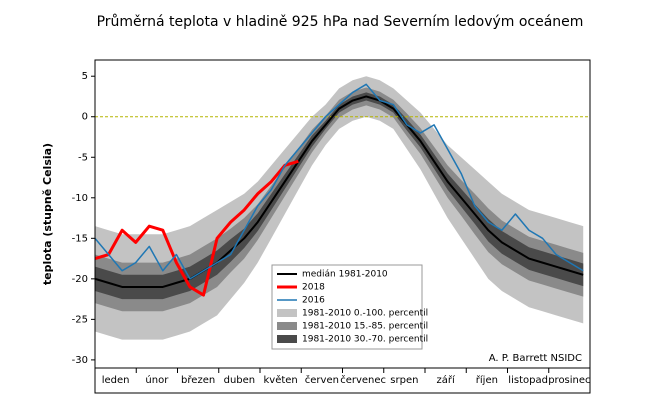 This screenshot has height=400, width=650. What do you see at coordinates (80, 279) in the screenshot?
I see `y-tick-label: -20` at bounding box center [80, 279].